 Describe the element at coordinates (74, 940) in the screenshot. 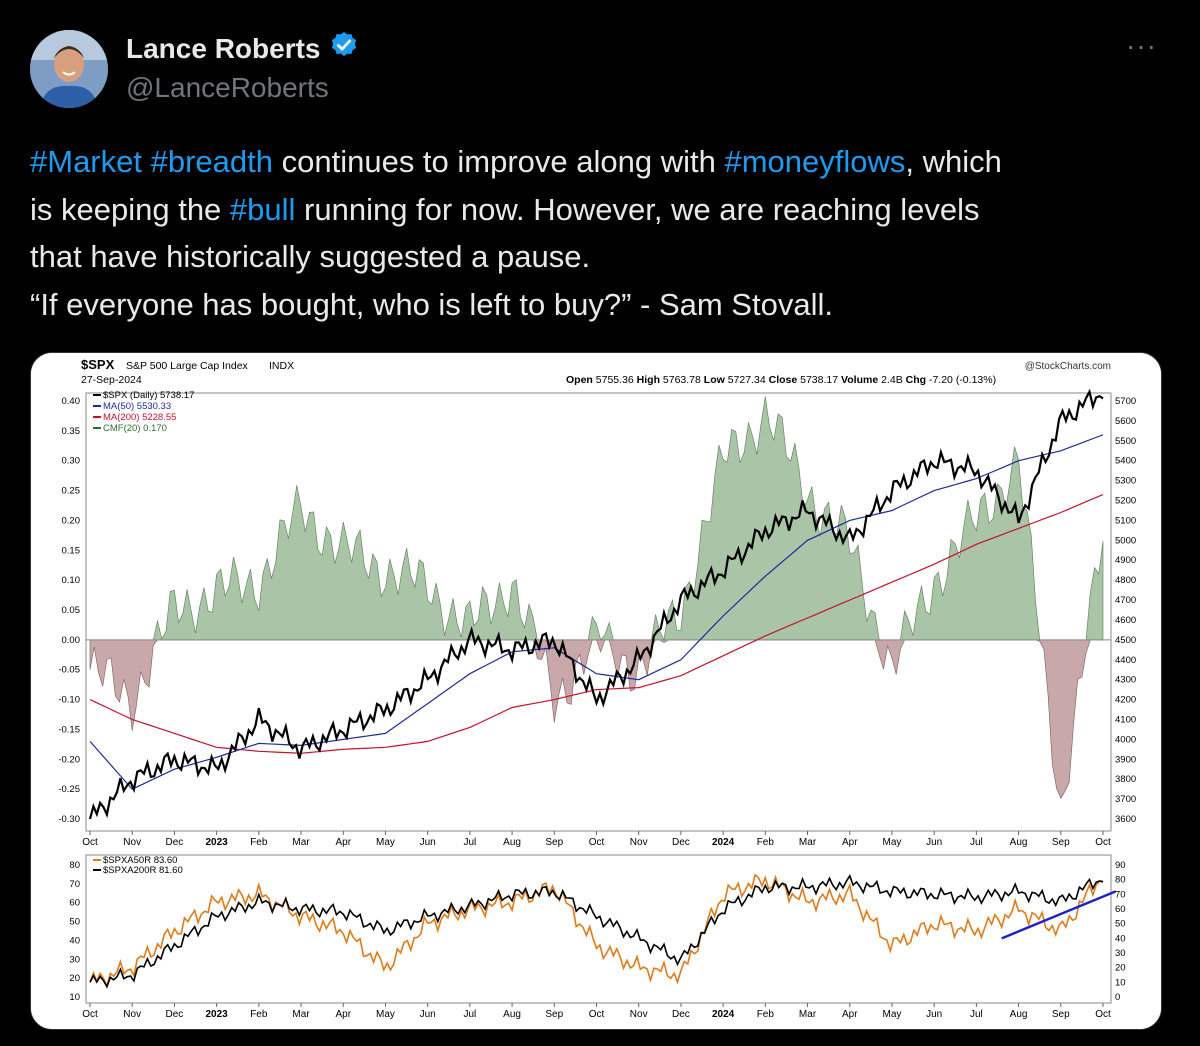

I see `lower-left-tick-label: 40` at that location.